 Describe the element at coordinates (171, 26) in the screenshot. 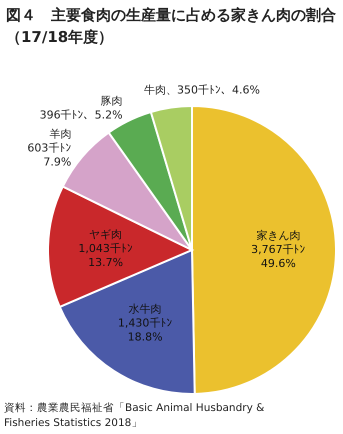

I see `chart-title: 図４ 主要食肉の生産量に占める家きん肉の割合（17/18年度）` at that location.